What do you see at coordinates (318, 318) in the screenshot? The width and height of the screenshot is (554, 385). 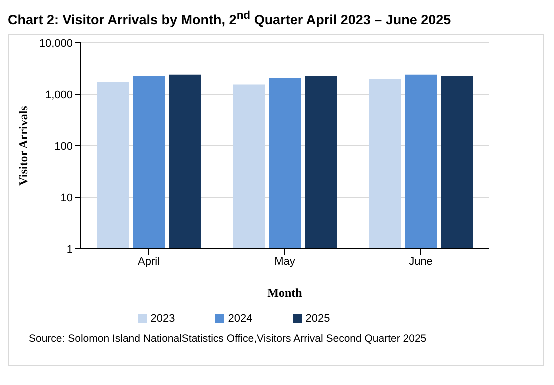 I see `legend-label: 2025` at bounding box center [318, 318].